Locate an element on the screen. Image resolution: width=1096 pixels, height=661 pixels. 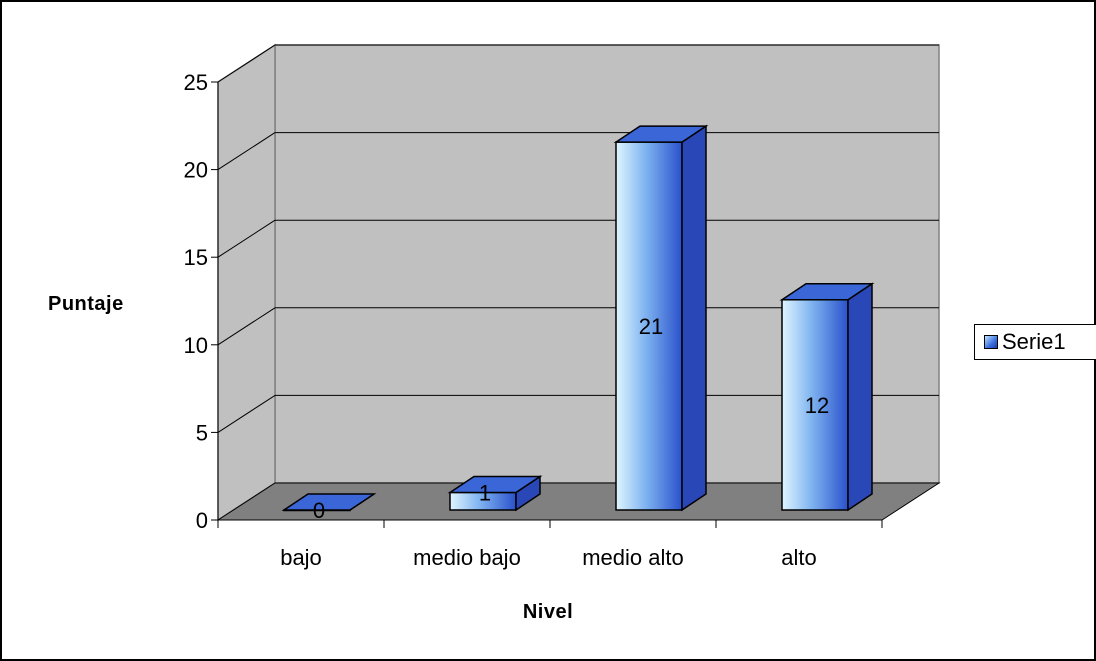
x-tick-label: medio alto is located at coordinates (633, 557).